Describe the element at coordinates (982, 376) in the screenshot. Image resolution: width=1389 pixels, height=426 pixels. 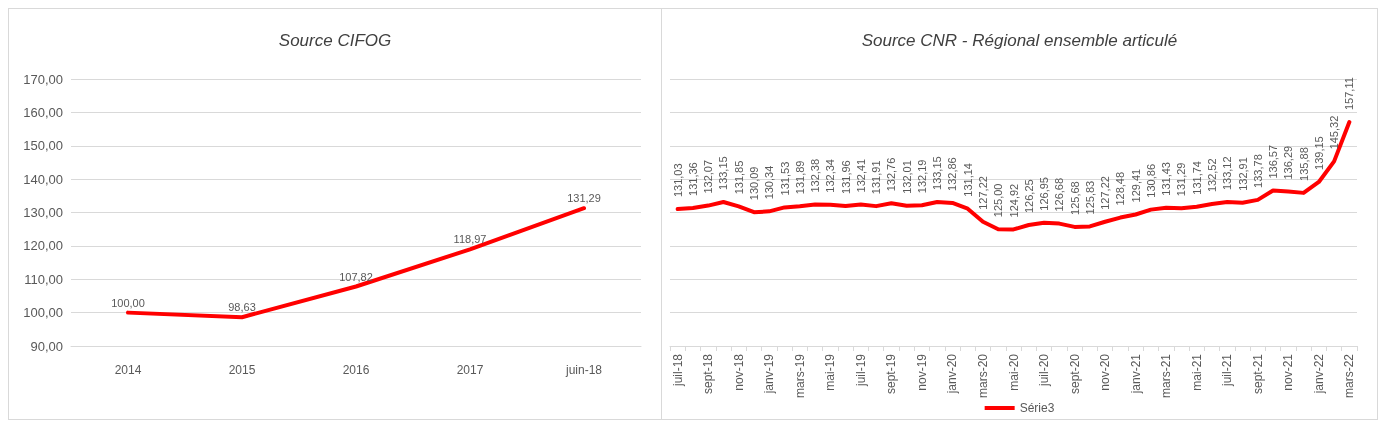
I see `x-tick-label: mars-20` at that location.